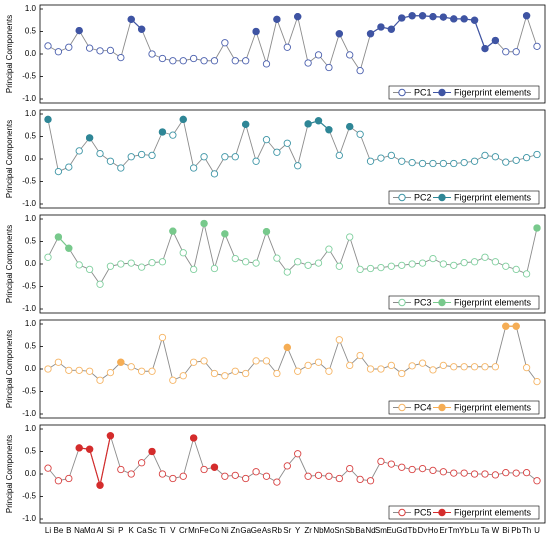 This screenshot has height=533, width=550. Describe the element at coordinates (485, 529) in the screenshot. I see `x-tick-label: Ta` at that location.